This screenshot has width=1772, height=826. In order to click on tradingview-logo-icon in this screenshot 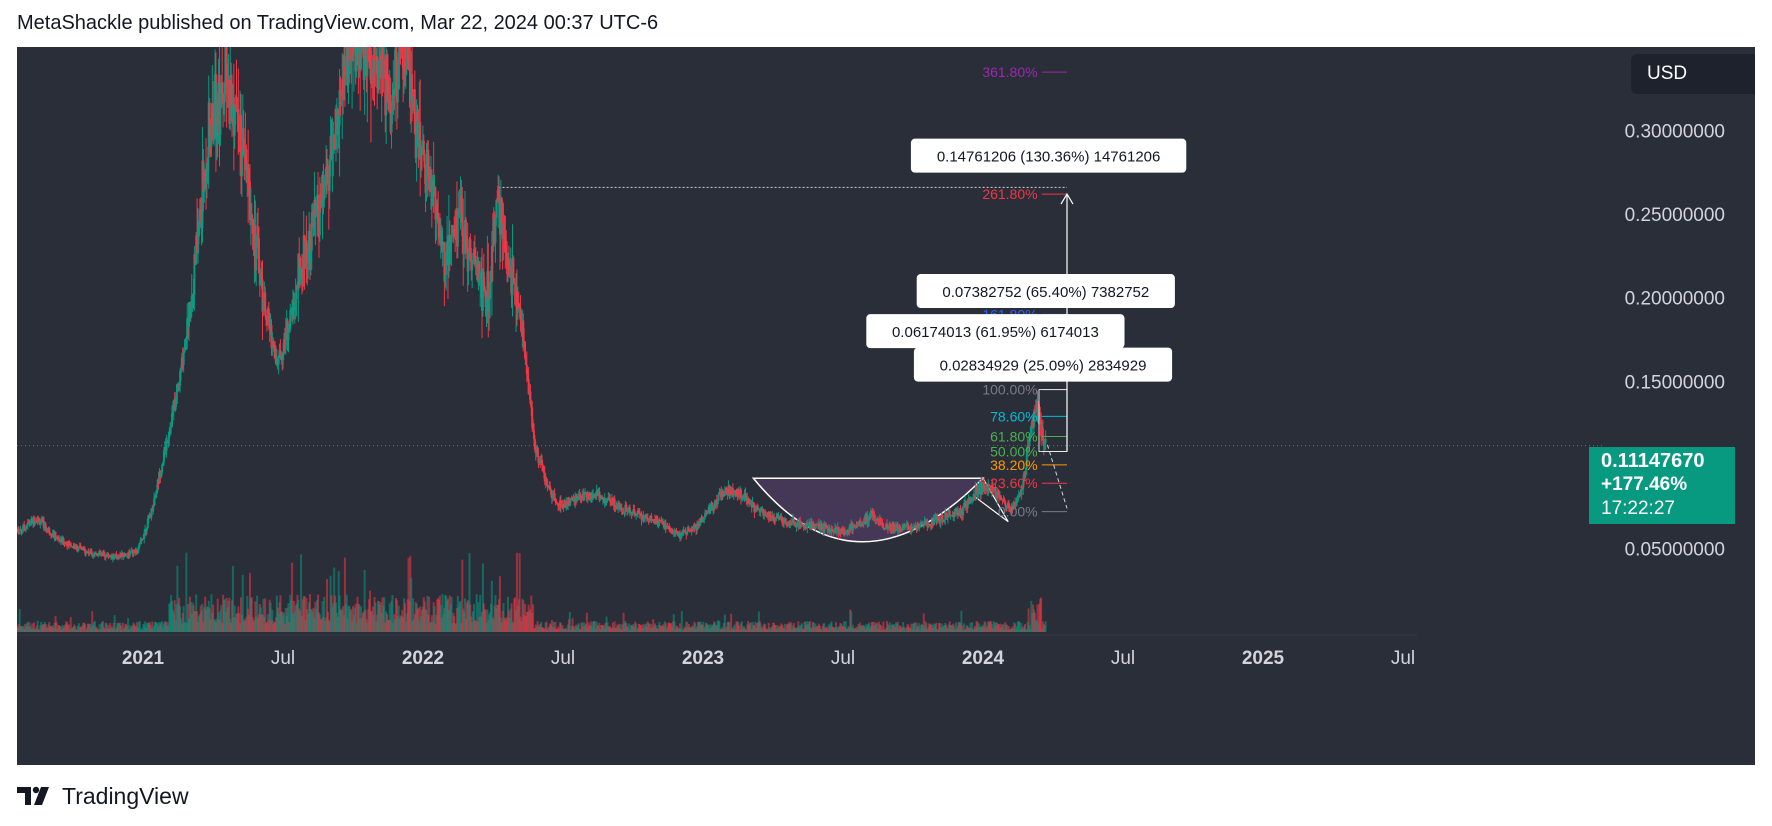, I will do `click(33, 795)`.